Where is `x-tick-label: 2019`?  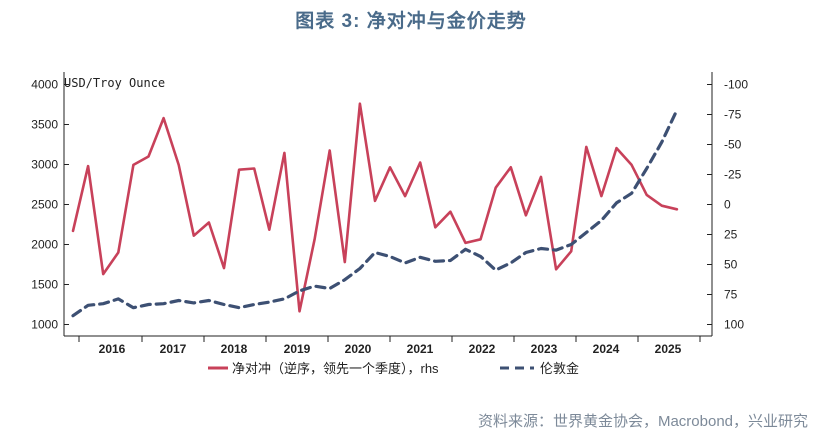
x-tick-label: 2019 is located at coordinates (297, 349).